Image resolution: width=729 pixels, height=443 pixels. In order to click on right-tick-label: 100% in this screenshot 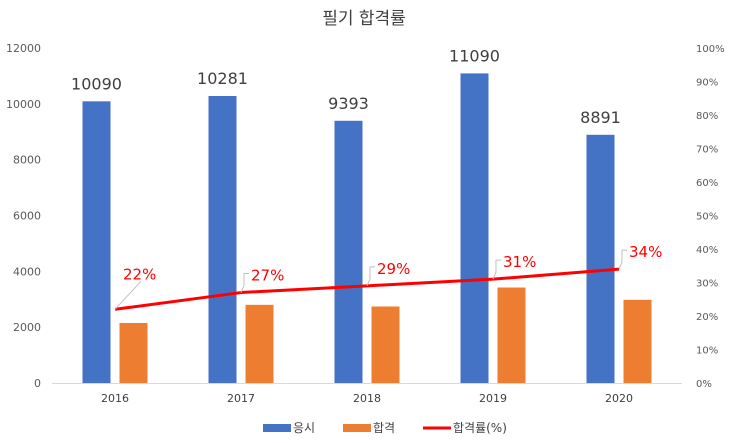, I will do `click(710, 49)`.